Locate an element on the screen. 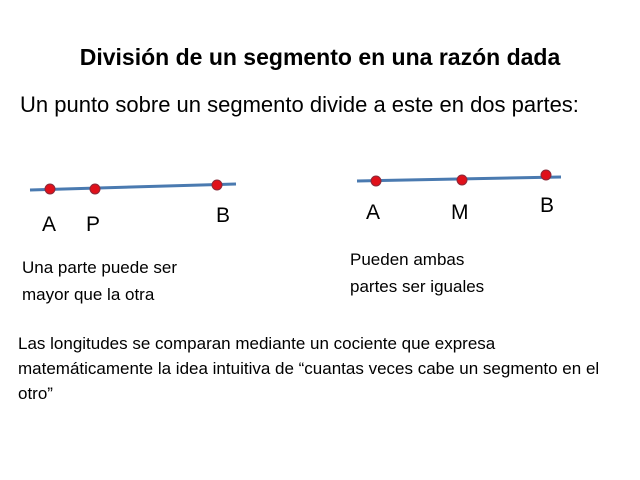 The width and height of the screenshot is (640, 480). label-a-right: A is located at coordinates (373, 212).